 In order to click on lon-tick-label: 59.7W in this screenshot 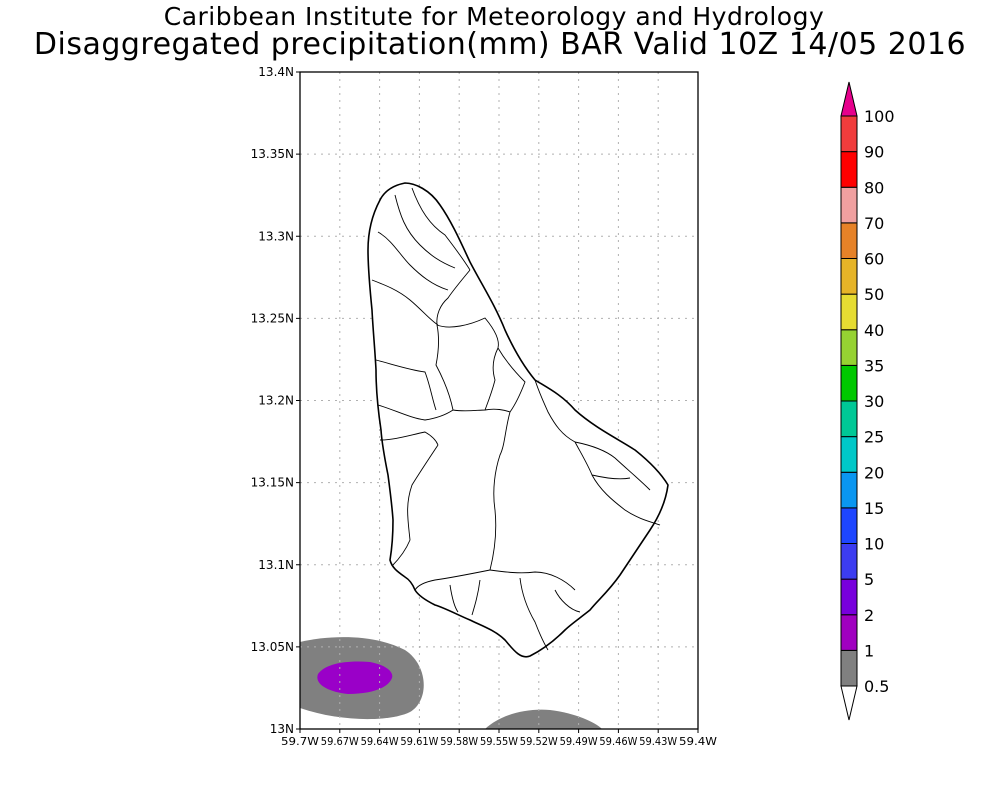, I will do `click(300, 741)`.